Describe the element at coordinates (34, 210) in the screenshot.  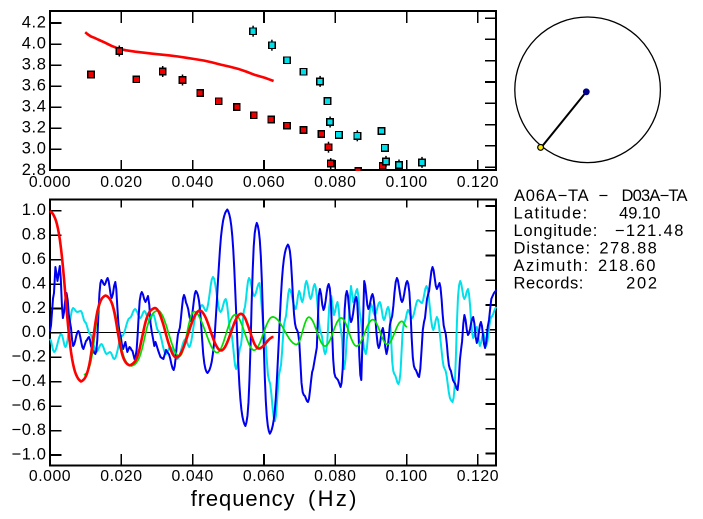
I see `svg-text: 1.0` at that location.